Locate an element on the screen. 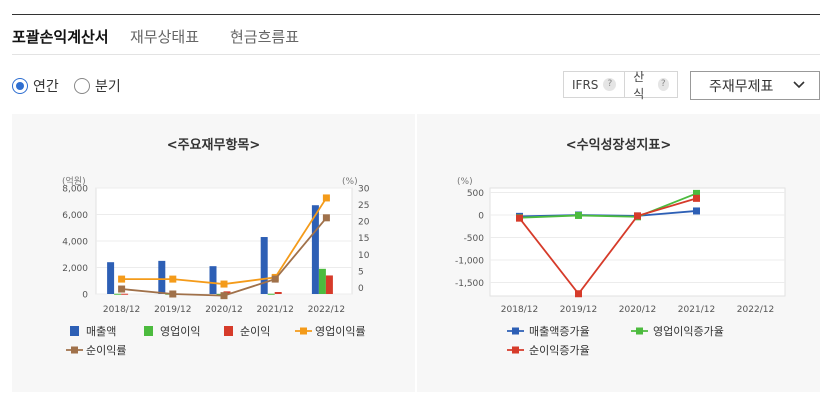  chevron-down-icon is located at coordinates (799, 85).